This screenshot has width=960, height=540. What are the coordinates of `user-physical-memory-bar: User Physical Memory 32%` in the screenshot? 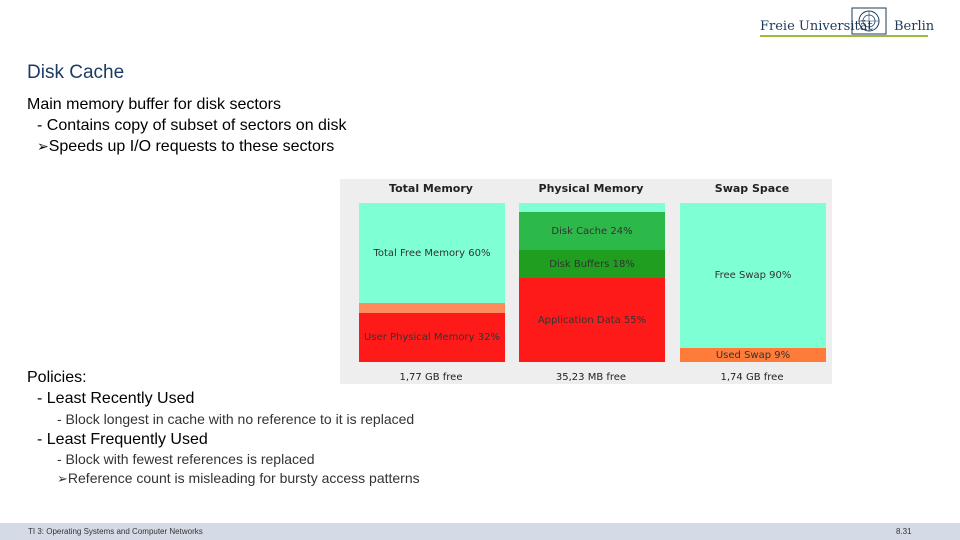 It's located at (432, 337).